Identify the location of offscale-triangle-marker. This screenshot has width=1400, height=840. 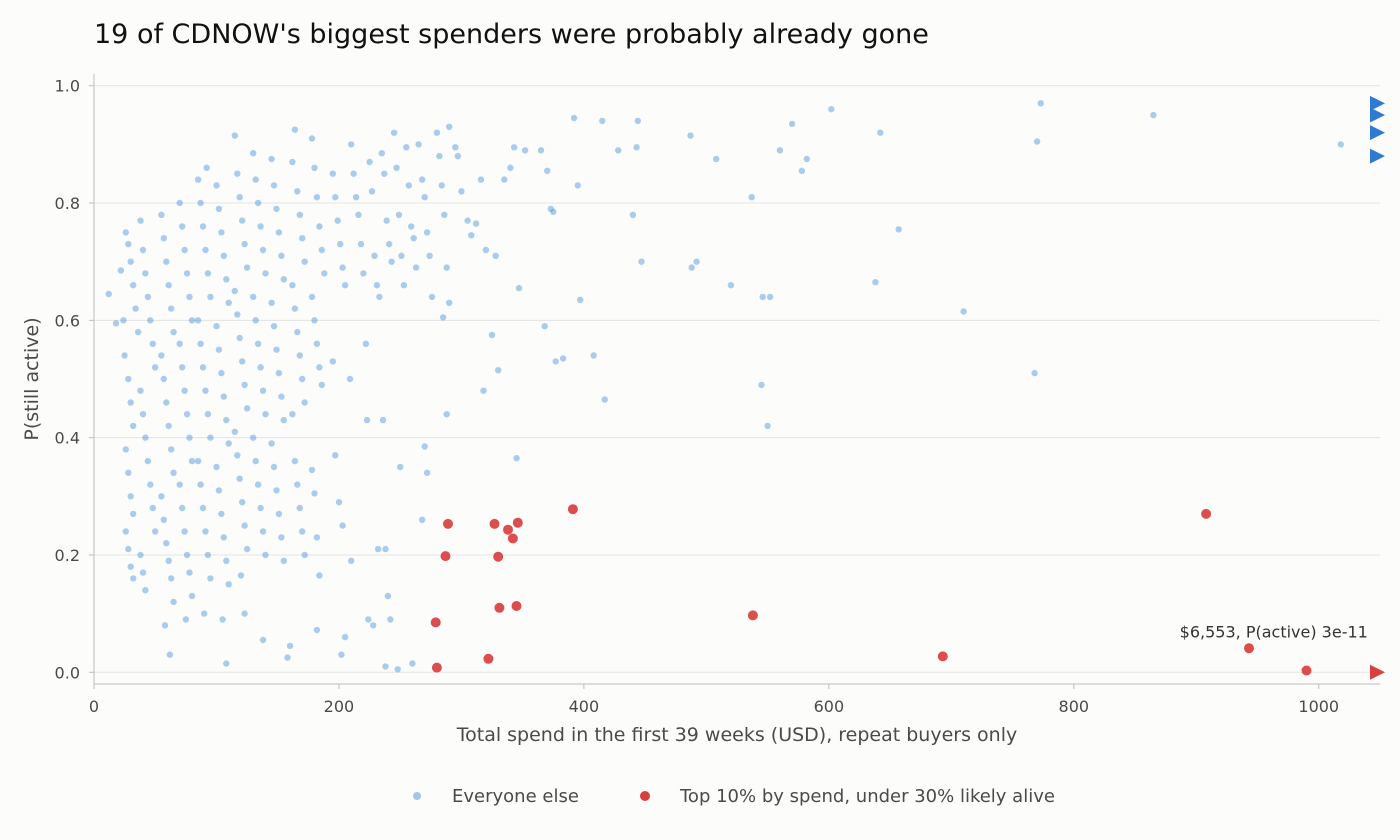
(1377, 133).